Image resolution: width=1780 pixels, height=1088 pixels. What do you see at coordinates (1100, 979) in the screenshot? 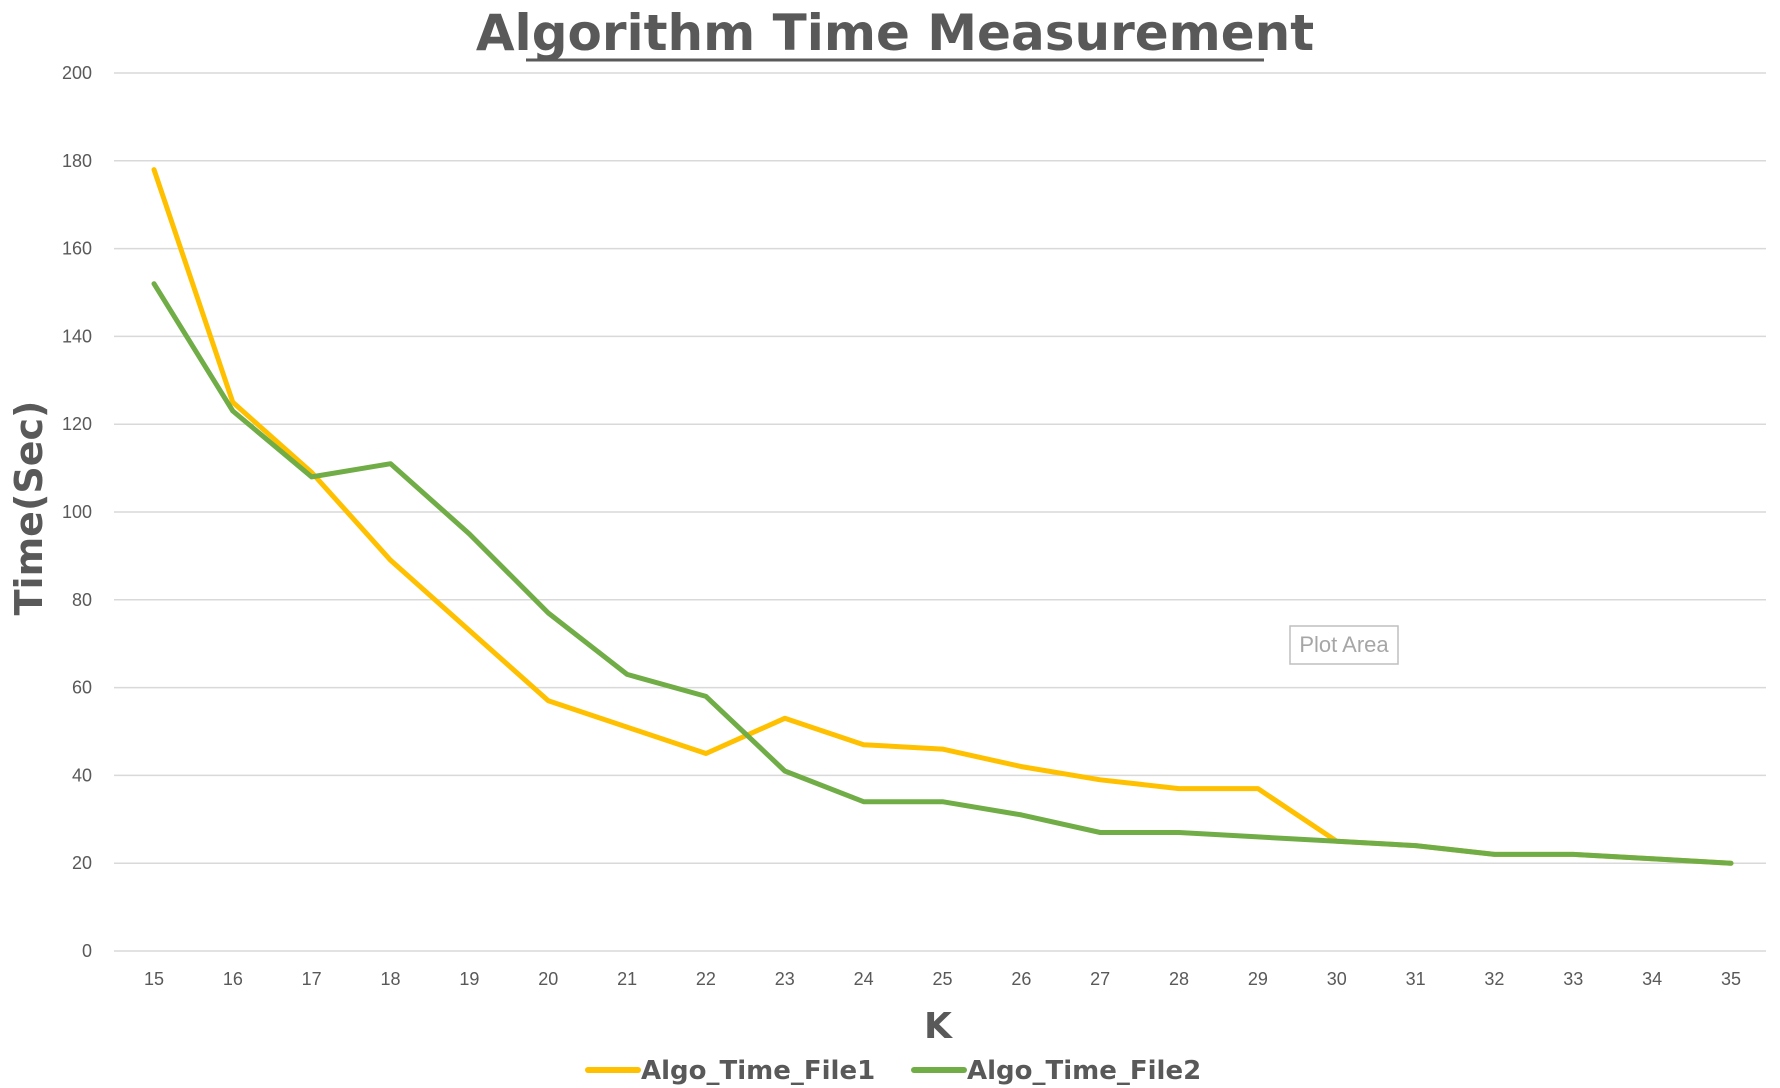
I see `x-tick-label: 27` at bounding box center [1100, 979].